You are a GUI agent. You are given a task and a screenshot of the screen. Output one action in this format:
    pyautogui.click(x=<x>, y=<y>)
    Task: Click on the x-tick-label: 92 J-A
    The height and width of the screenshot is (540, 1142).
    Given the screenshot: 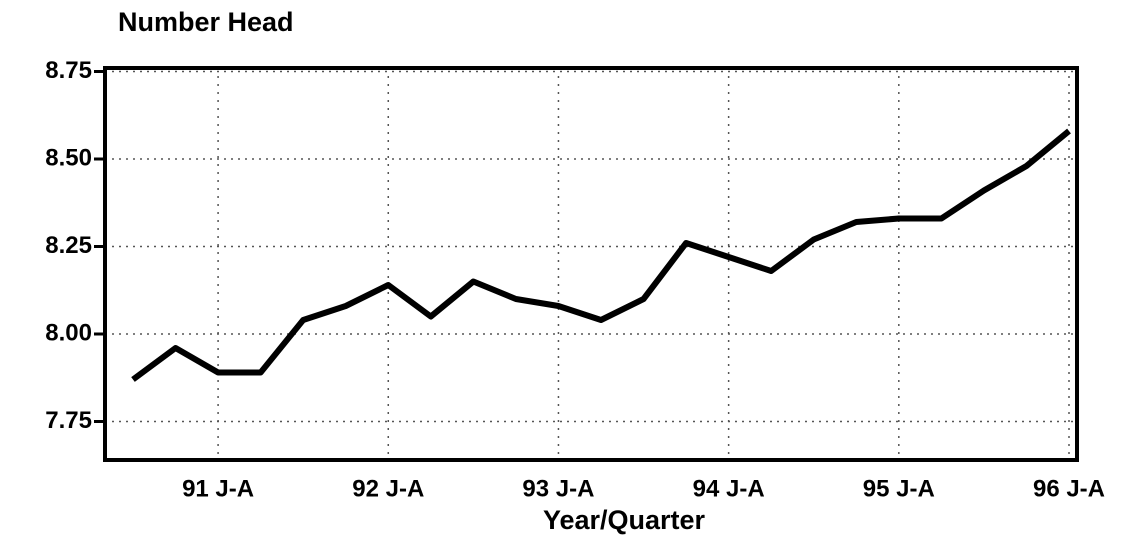 What is the action you would take?
    pyautogui.click(x=388, y=488)
    